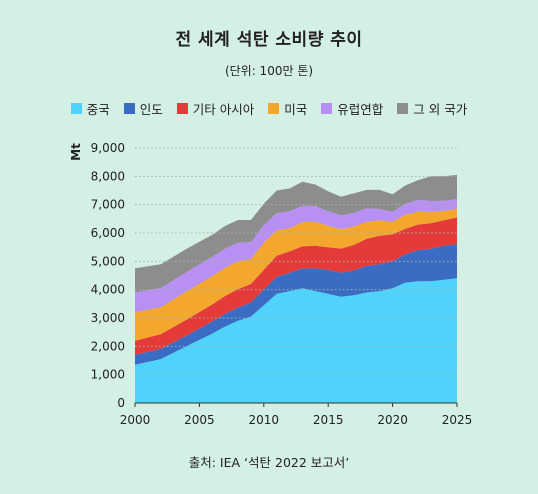 The width and height of the screenshot is (538, 494). What do you see at coordinates (108, 205) in the screenshot?
I see `y-tick-label: 7,000` at bounding box center [108, 205].